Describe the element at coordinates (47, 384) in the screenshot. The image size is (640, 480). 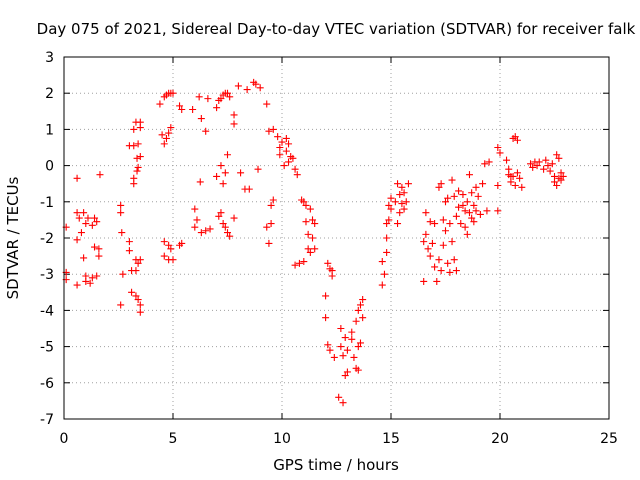
I see `y-tick-label: -6` at that location.